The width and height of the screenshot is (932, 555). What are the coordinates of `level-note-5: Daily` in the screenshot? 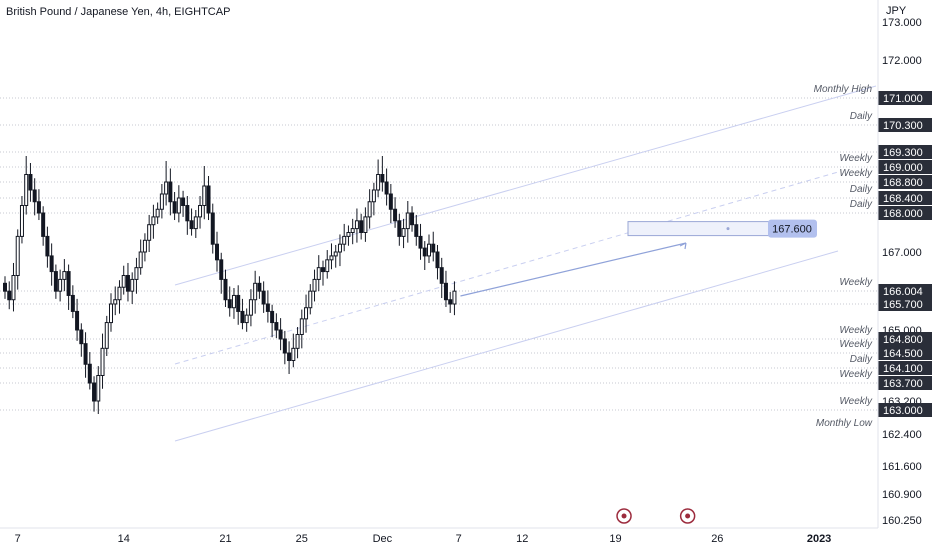 It's located at (861, 189).